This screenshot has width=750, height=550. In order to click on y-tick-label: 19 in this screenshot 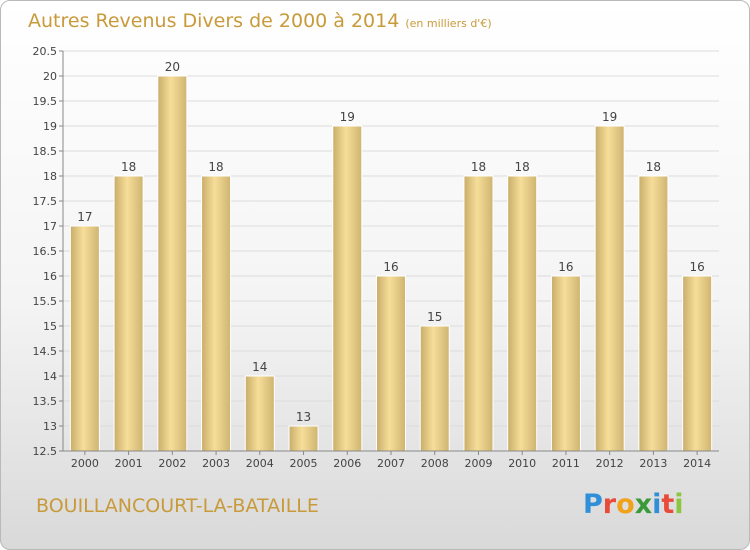, I will do `click(50, 126)`.